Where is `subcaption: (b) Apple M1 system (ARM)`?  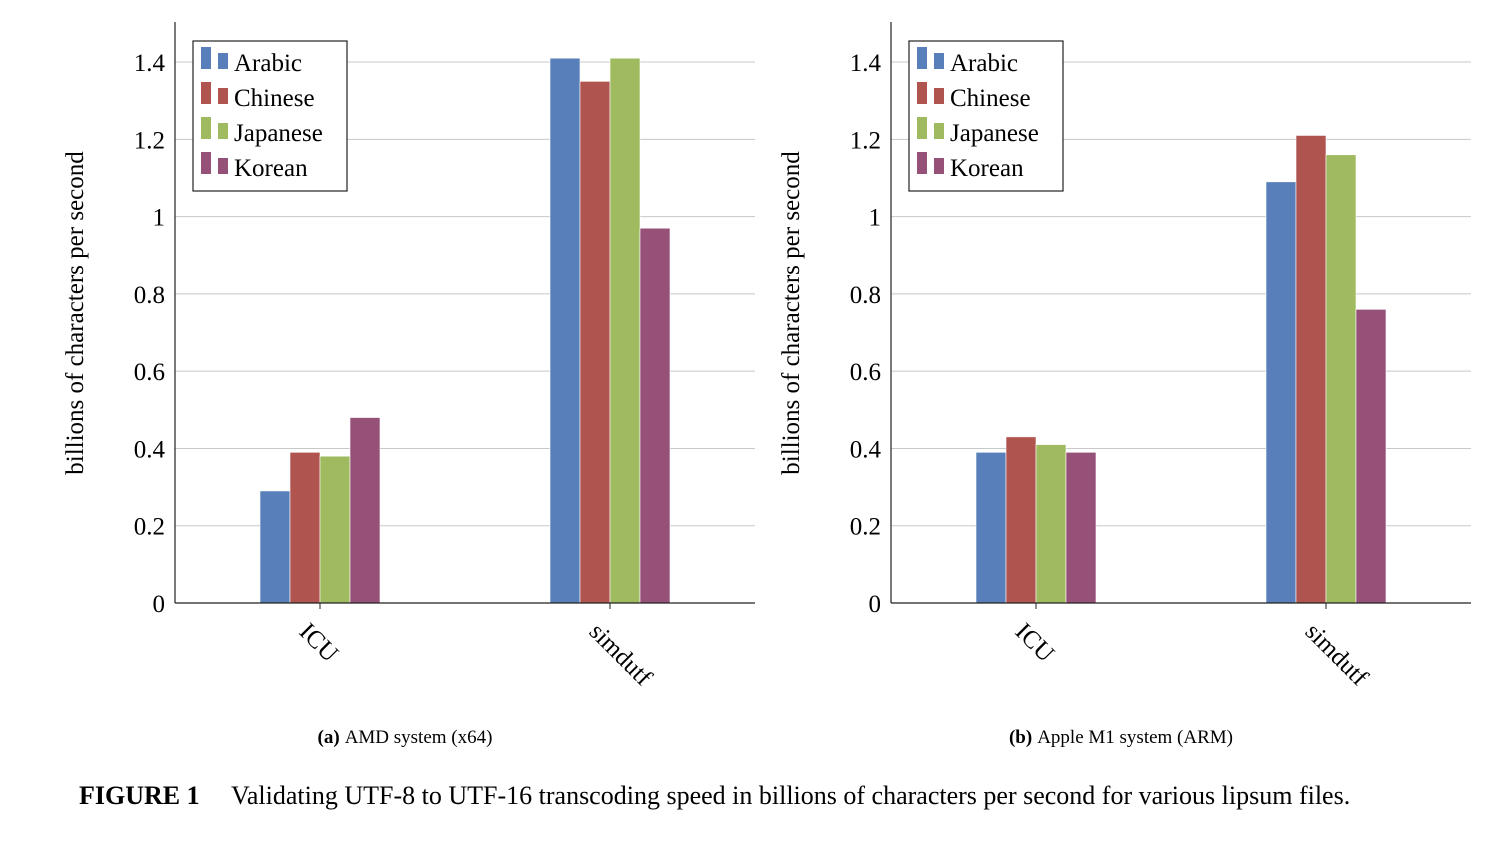 subcaption: (b) Apple M1 system (ARM) is located at coordinates (1121, 737).